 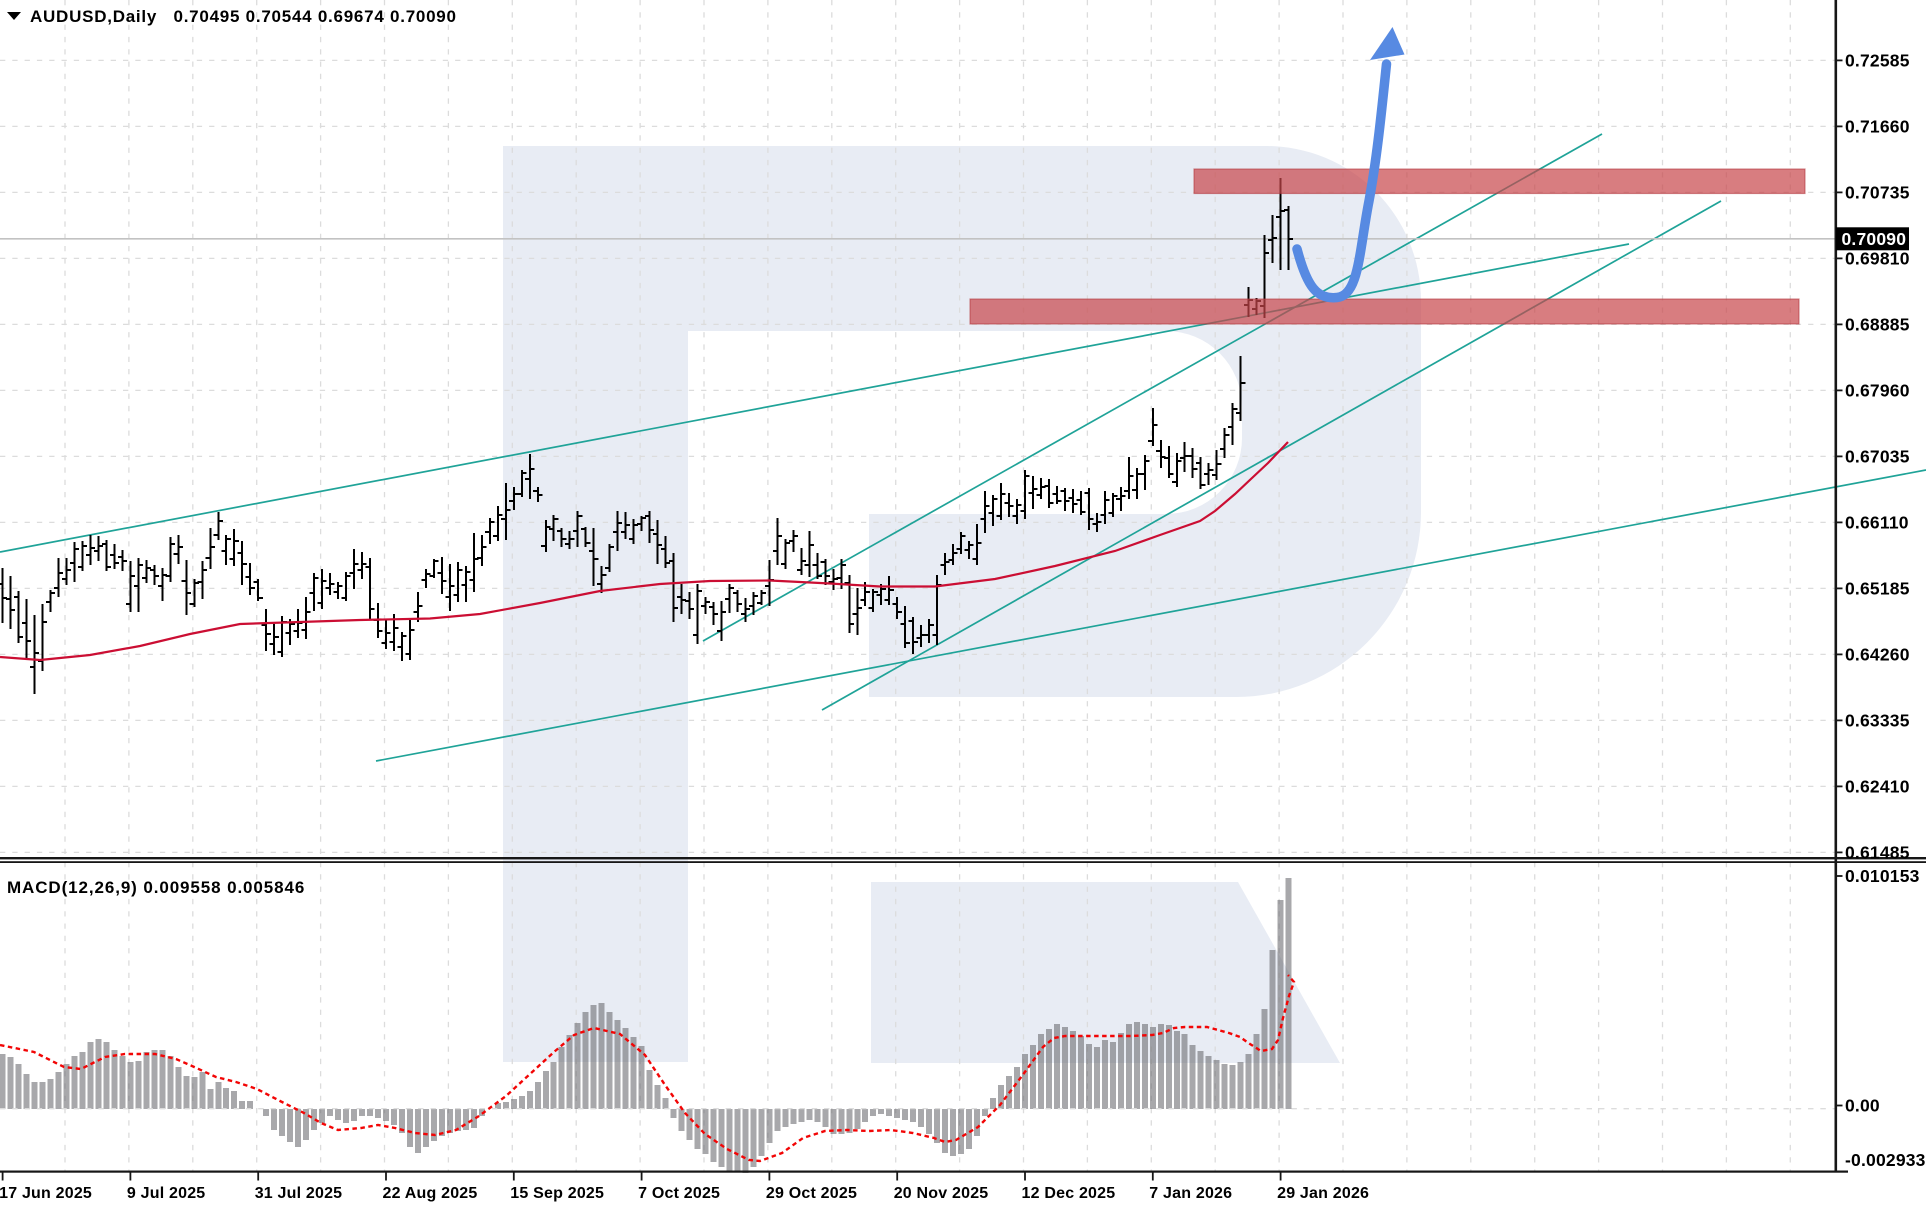 What do you see at coordinates (1877, 786) in the screenshot?
I see `svg-text: 0.62410` at bounding box center [1877, 786].